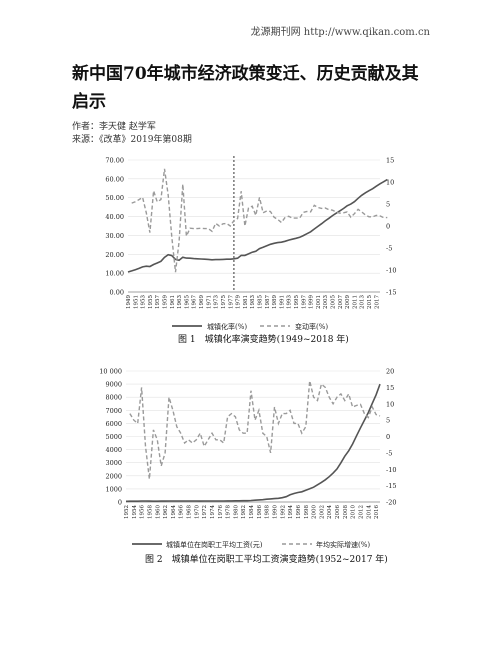 The width and height of the screenshot is (502, 649). I want to click on left-axis-tick-label: 9000, so click(113, 385).